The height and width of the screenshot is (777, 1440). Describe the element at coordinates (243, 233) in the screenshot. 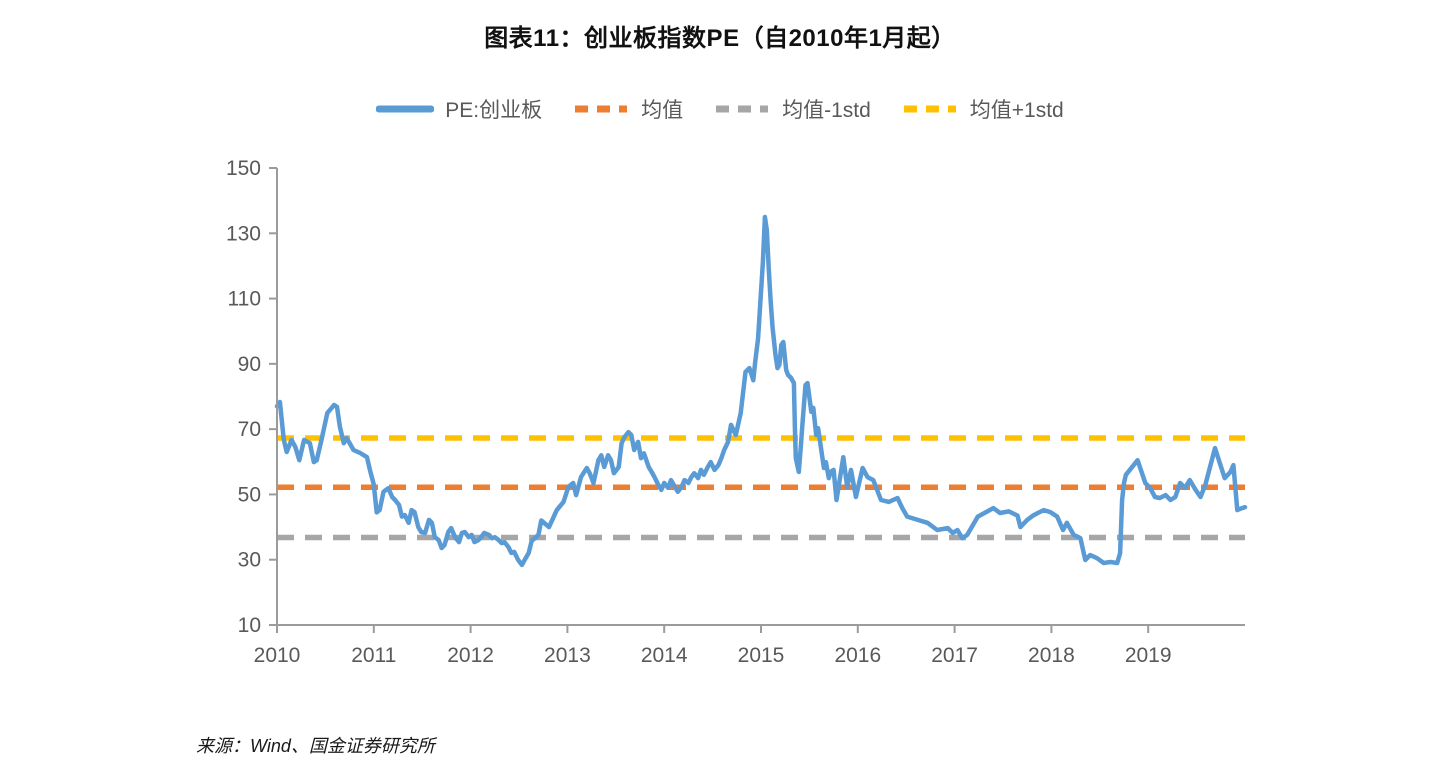

I see `y-tick-label: 130` at that location.